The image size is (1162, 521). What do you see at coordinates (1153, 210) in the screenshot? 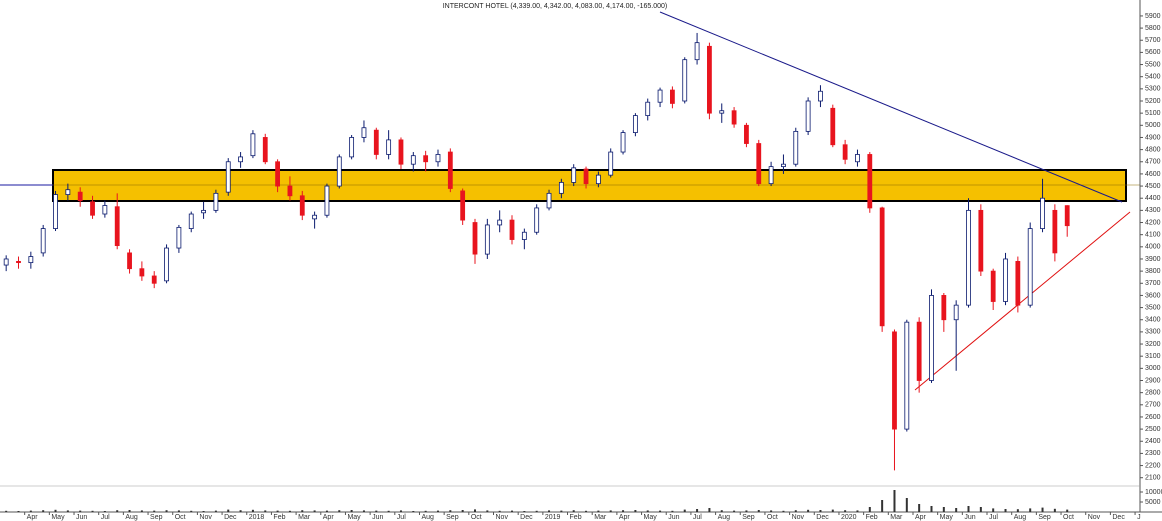
I see `y-tick-label: 4300` at bounding box center [1153, 210].